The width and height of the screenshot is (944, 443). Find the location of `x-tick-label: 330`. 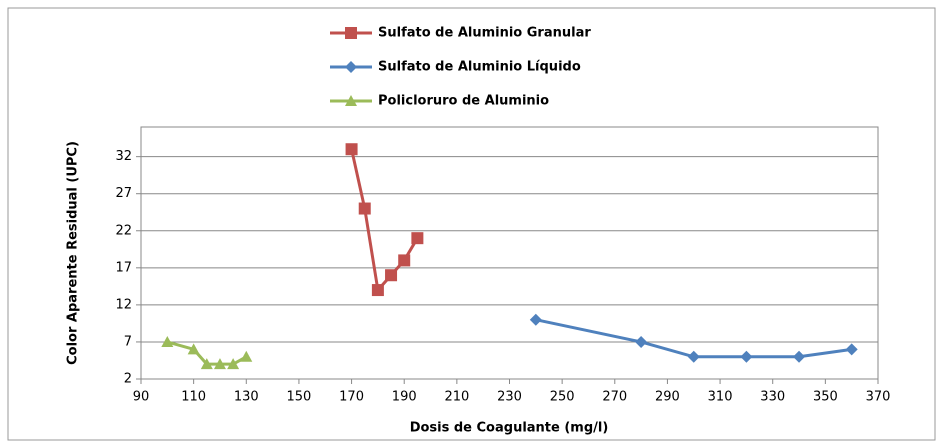

x-tick-label: 330 is located at coordinates (772, 397).